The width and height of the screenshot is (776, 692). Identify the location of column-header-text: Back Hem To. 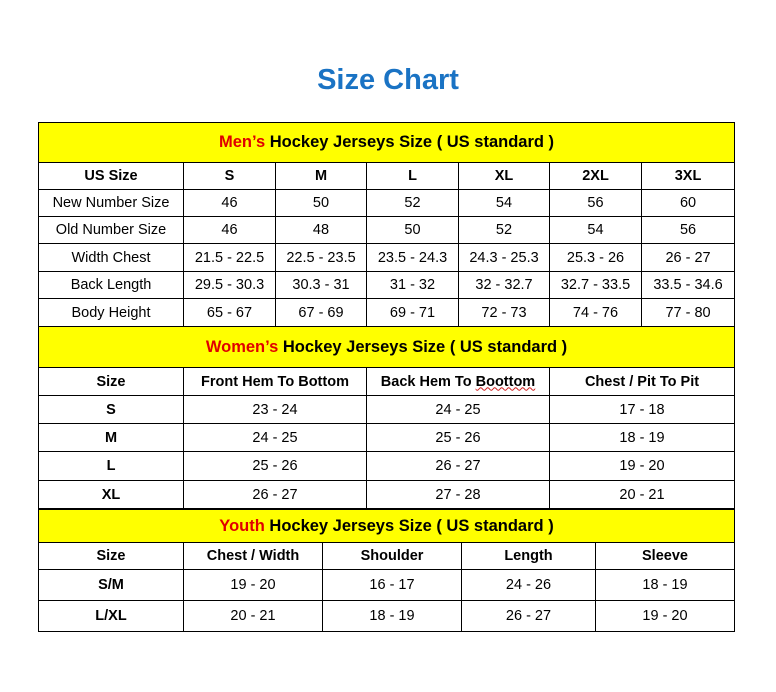
(428, 381).